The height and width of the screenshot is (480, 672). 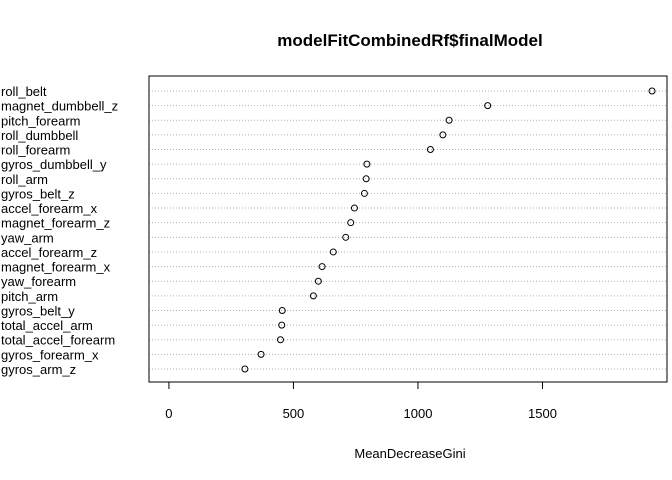 I want to click on data-point-magnet-dumbbell-z, so click(x=488, y=106).